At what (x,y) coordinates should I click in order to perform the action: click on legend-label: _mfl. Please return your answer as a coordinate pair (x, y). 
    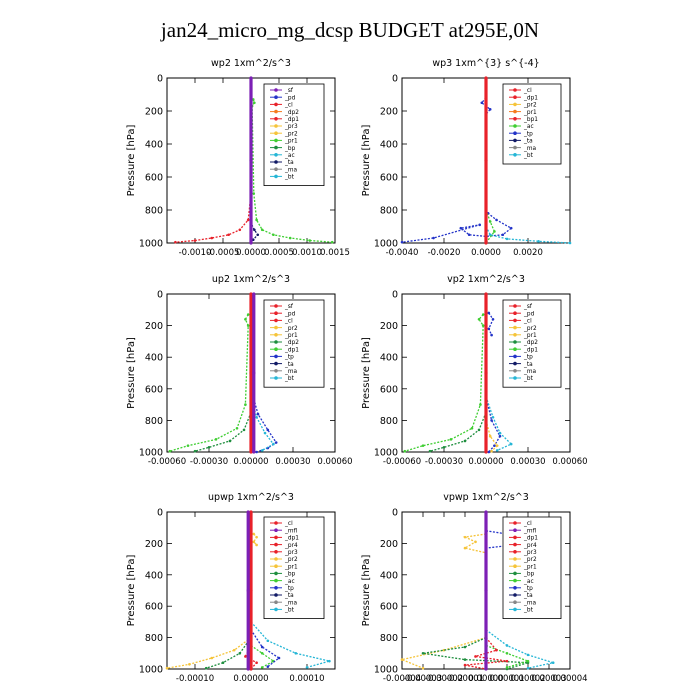
    Looking at the image, I should click on (291, 531).